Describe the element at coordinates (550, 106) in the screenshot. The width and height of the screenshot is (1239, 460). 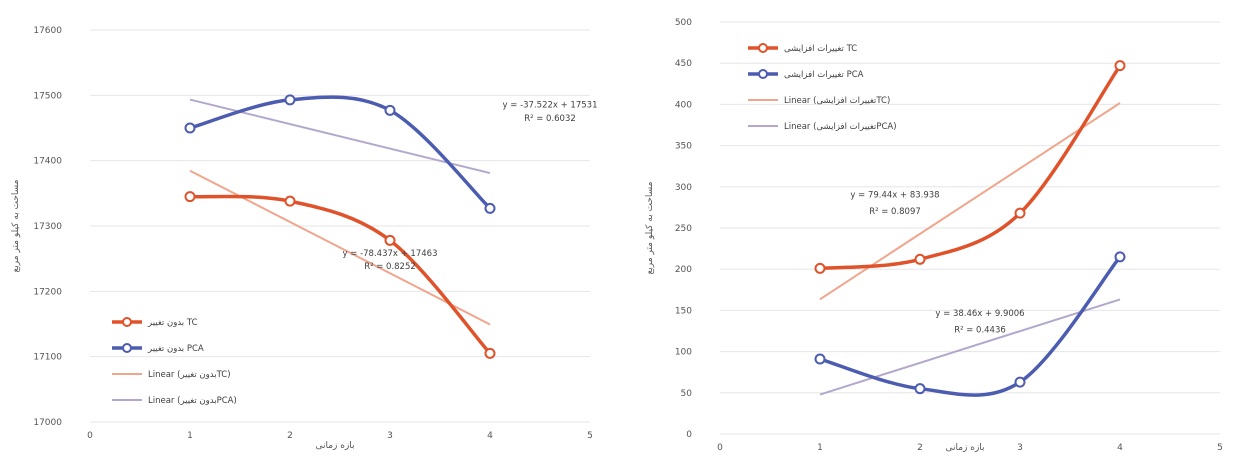
I see `trendline-equation: y = -37.522x + 17531` at that location.